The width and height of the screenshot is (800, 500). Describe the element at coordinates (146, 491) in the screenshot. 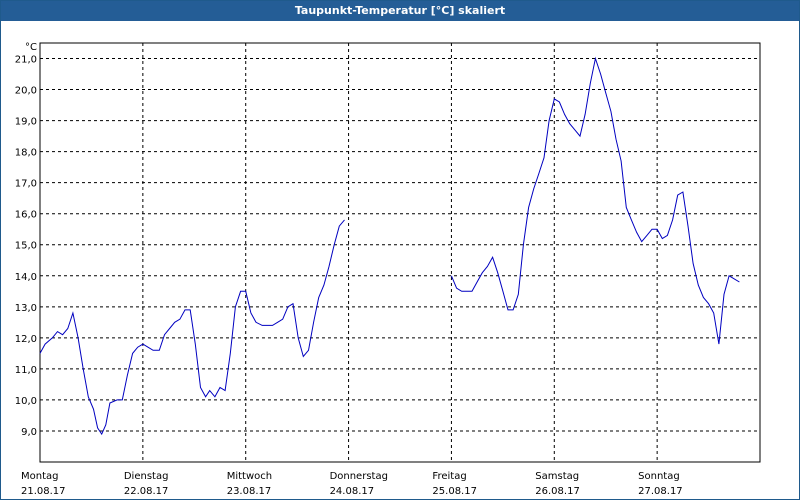

I see `x-tick-date-label: 22.08.17` at that location.